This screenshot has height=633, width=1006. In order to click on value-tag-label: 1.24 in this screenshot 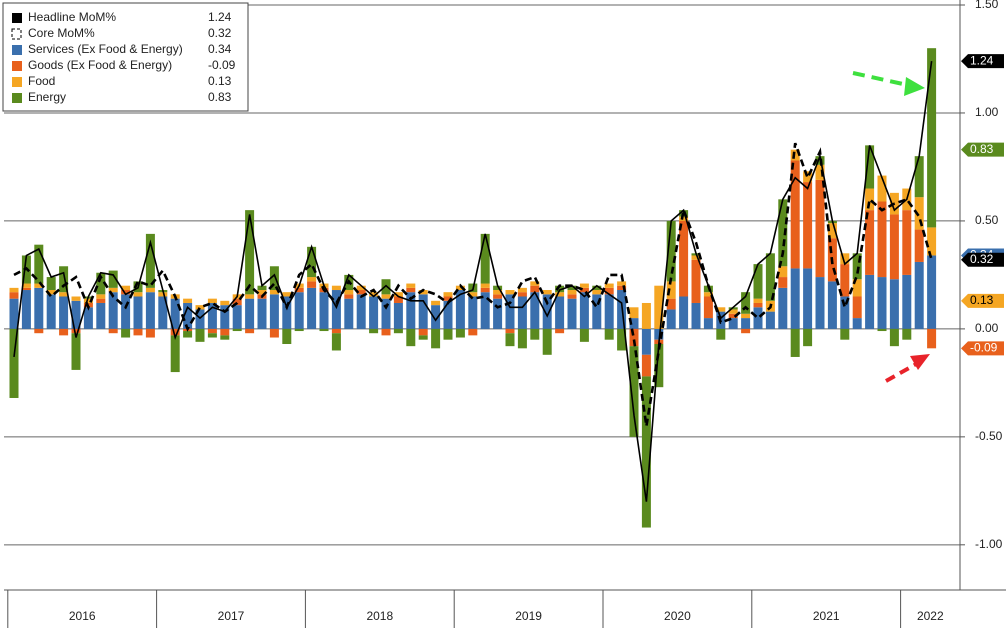, I will do `click(982, 60)`.